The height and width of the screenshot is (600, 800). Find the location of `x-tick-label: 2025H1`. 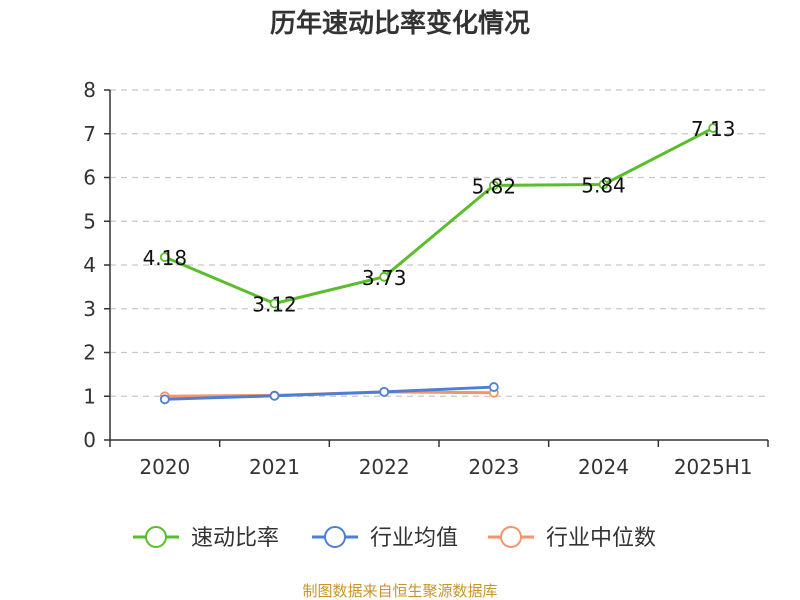

x-tick-label: 2025H1 is located at coordinates (713, 467).